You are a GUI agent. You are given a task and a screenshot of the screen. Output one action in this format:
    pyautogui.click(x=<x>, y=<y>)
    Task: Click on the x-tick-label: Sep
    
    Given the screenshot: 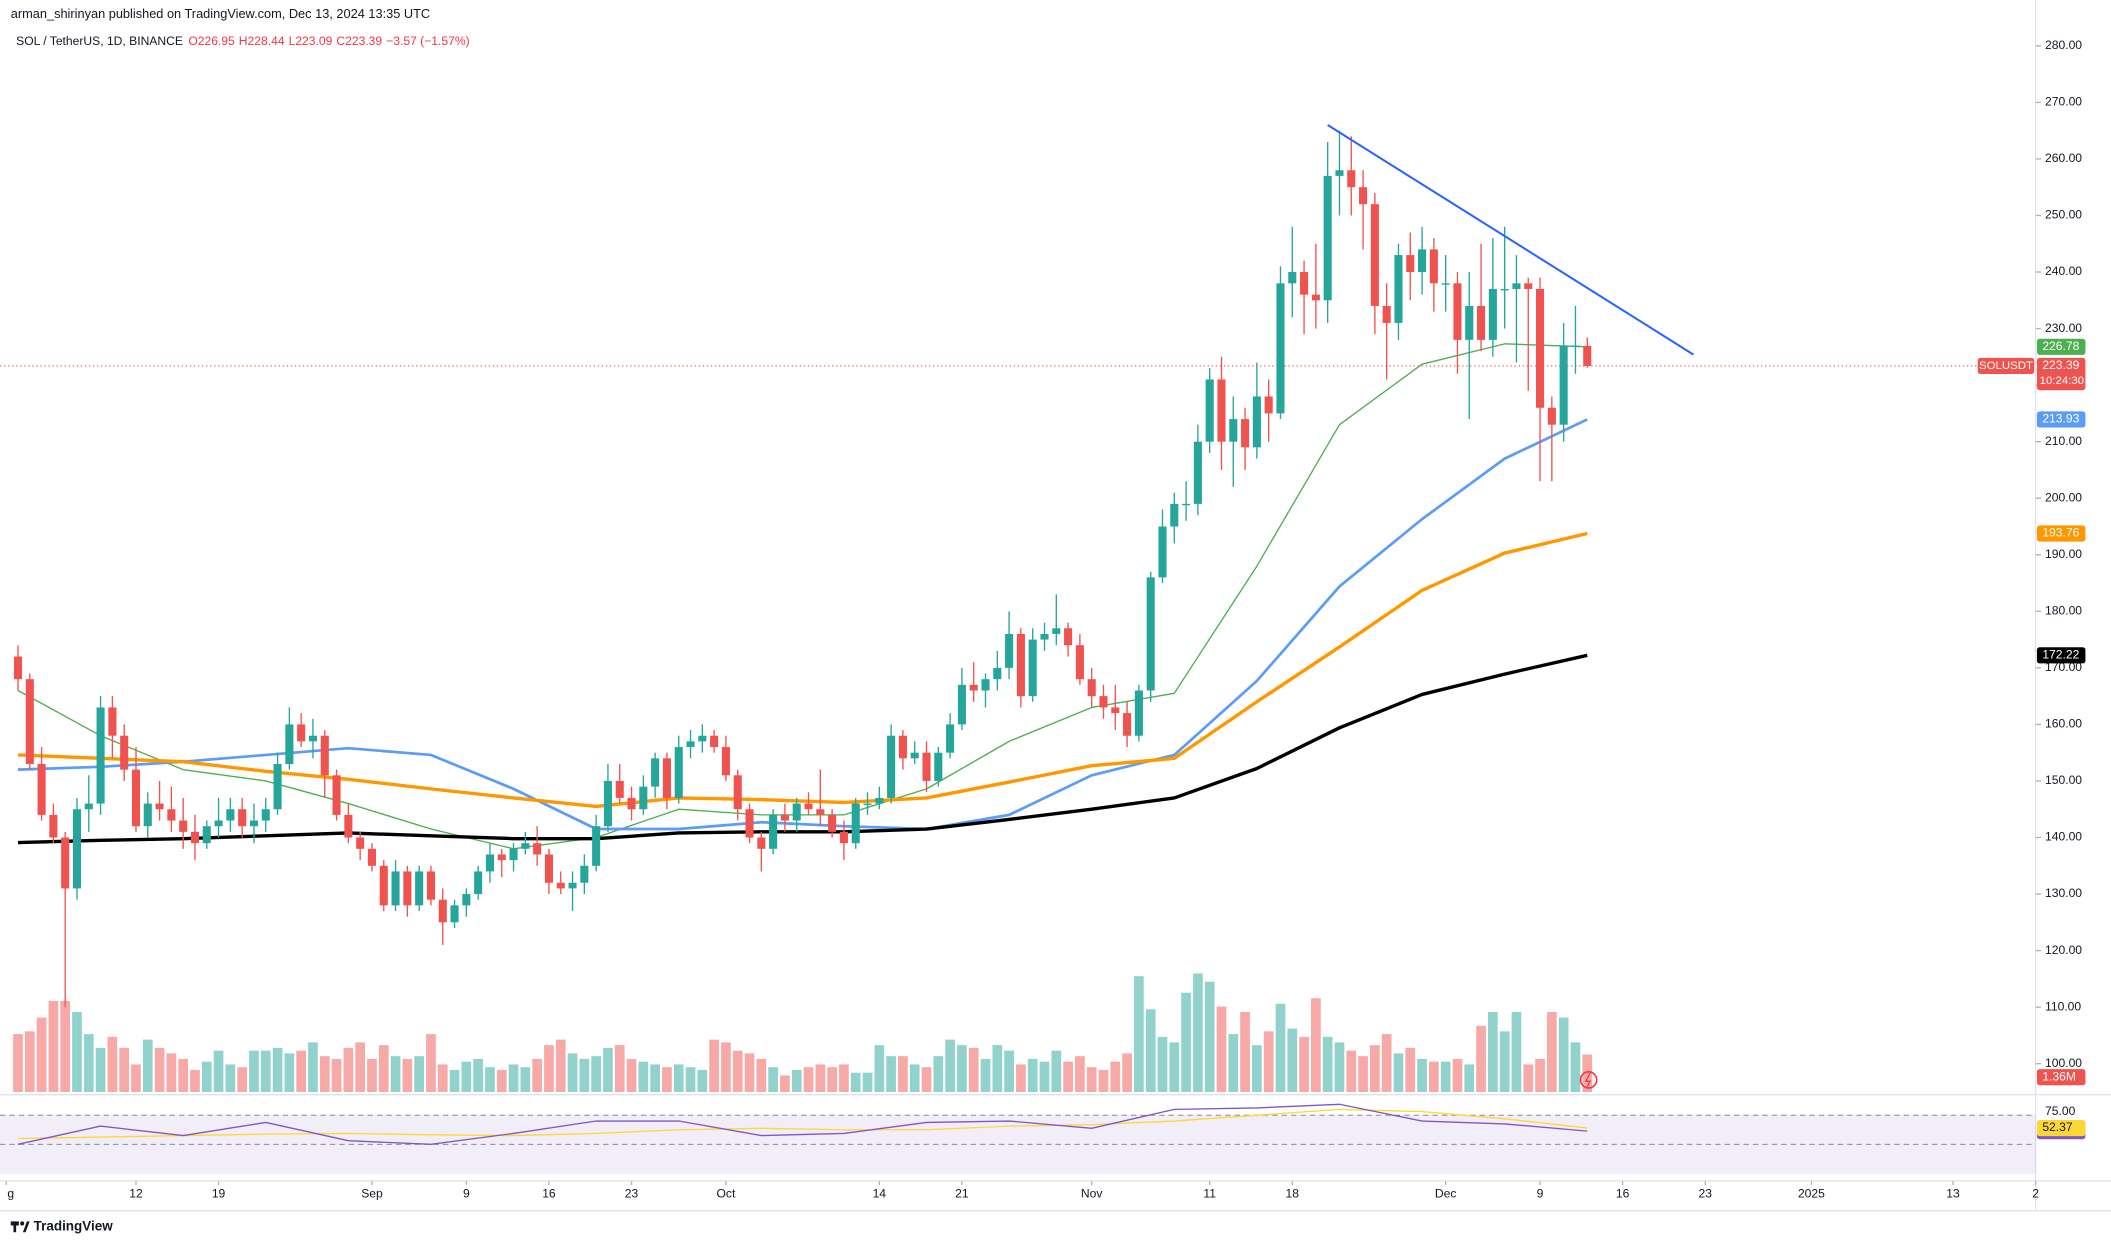 What is the action you would take?
    pyautogui.click(x=372, y=1194)
    